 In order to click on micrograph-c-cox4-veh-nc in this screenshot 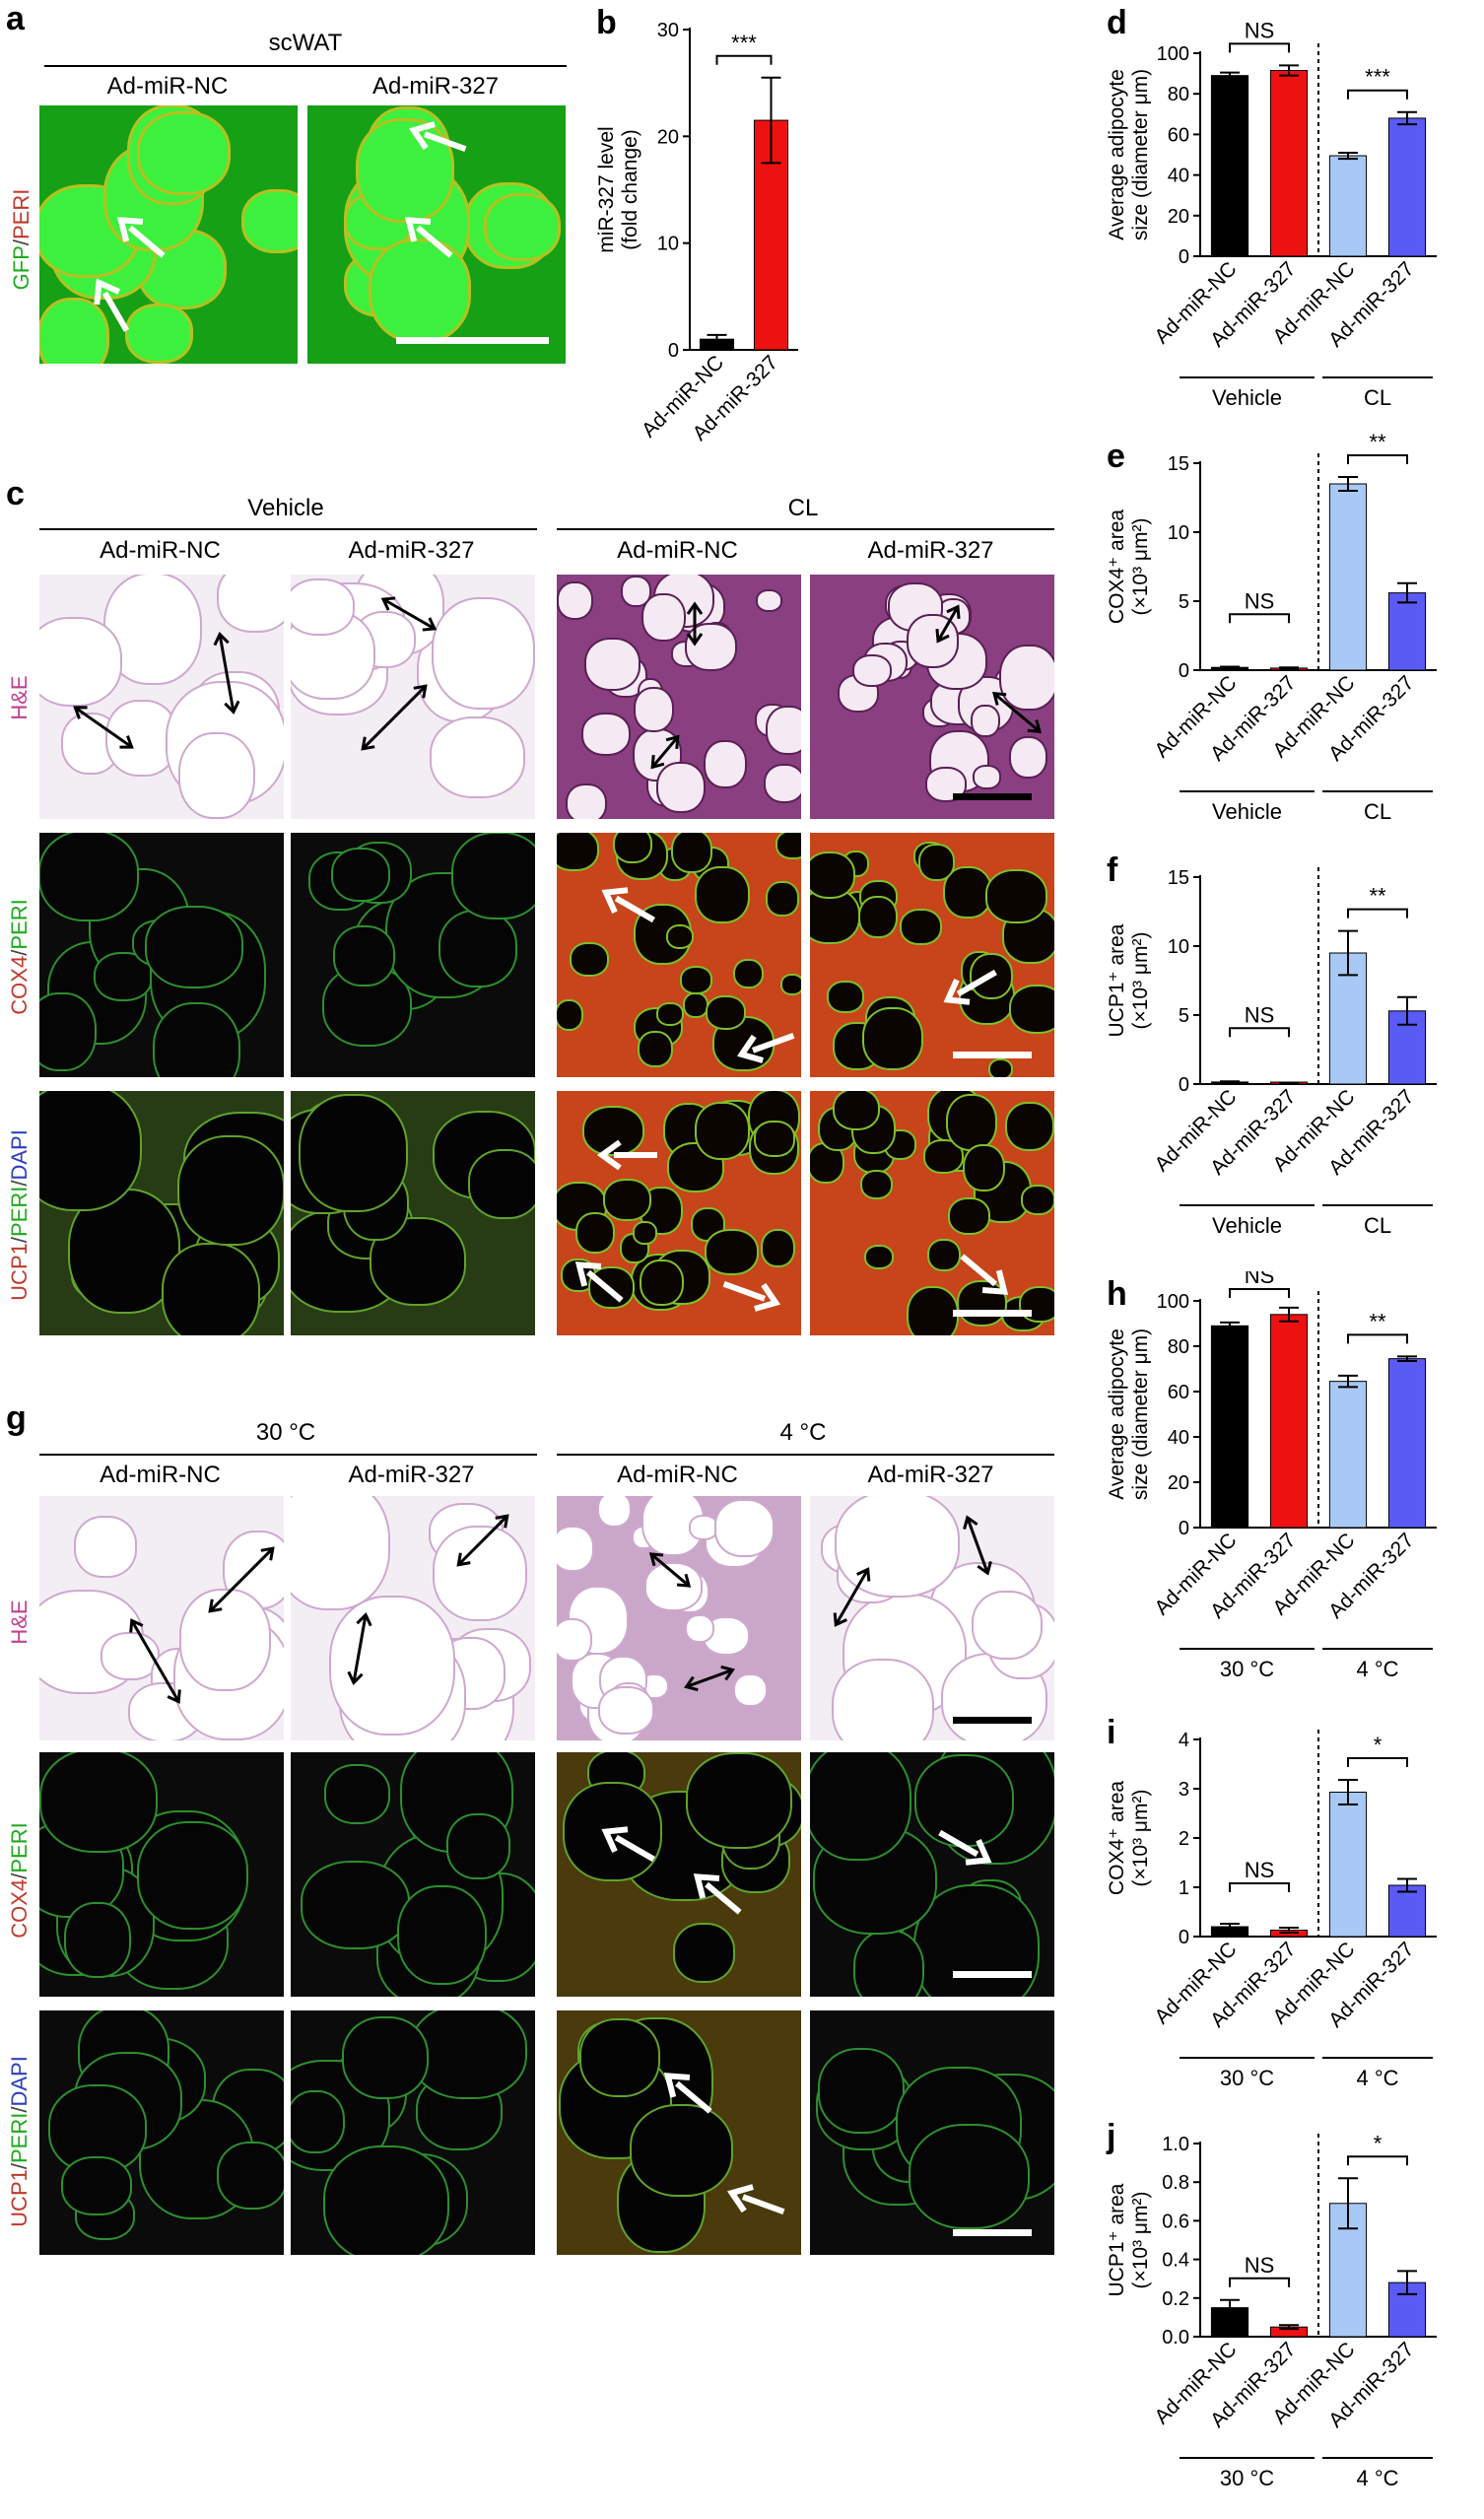, I will do `click(161, 955)`.